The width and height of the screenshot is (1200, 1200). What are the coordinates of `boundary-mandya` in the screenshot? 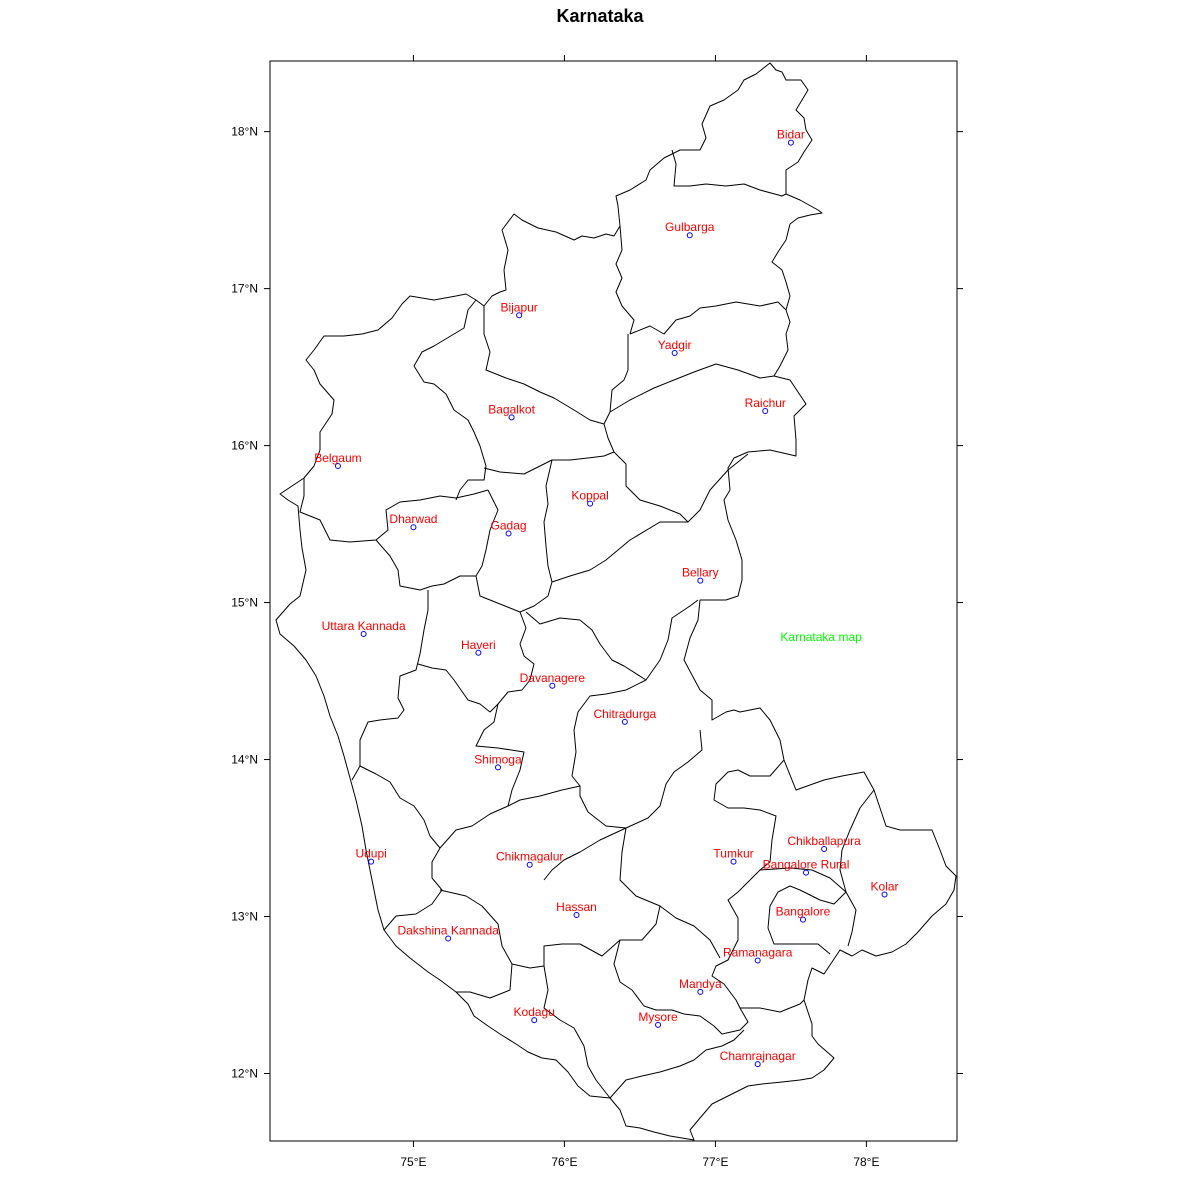 It's located at (681, 987).